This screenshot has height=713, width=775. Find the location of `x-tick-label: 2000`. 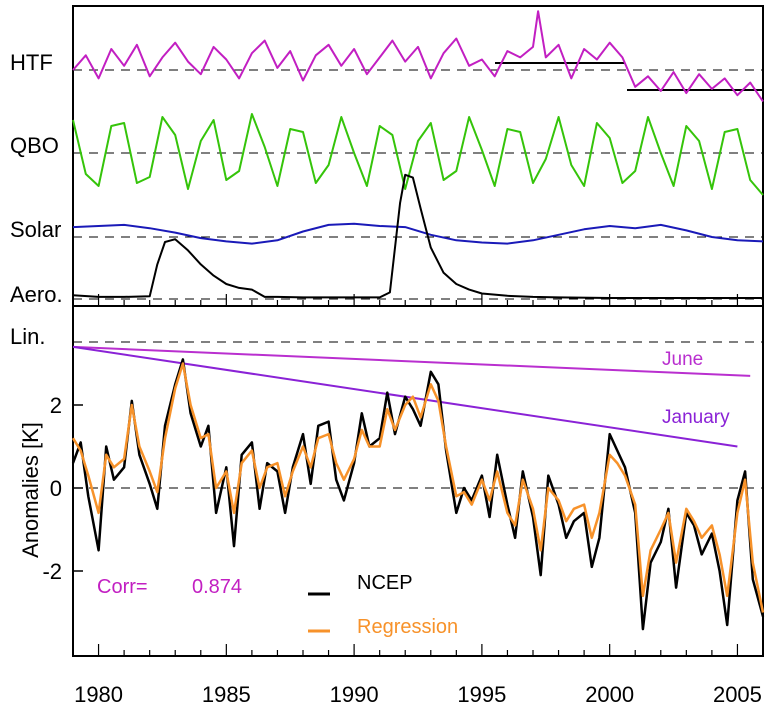

x-tick-label: 2000 is located at coordinates (609, 694).